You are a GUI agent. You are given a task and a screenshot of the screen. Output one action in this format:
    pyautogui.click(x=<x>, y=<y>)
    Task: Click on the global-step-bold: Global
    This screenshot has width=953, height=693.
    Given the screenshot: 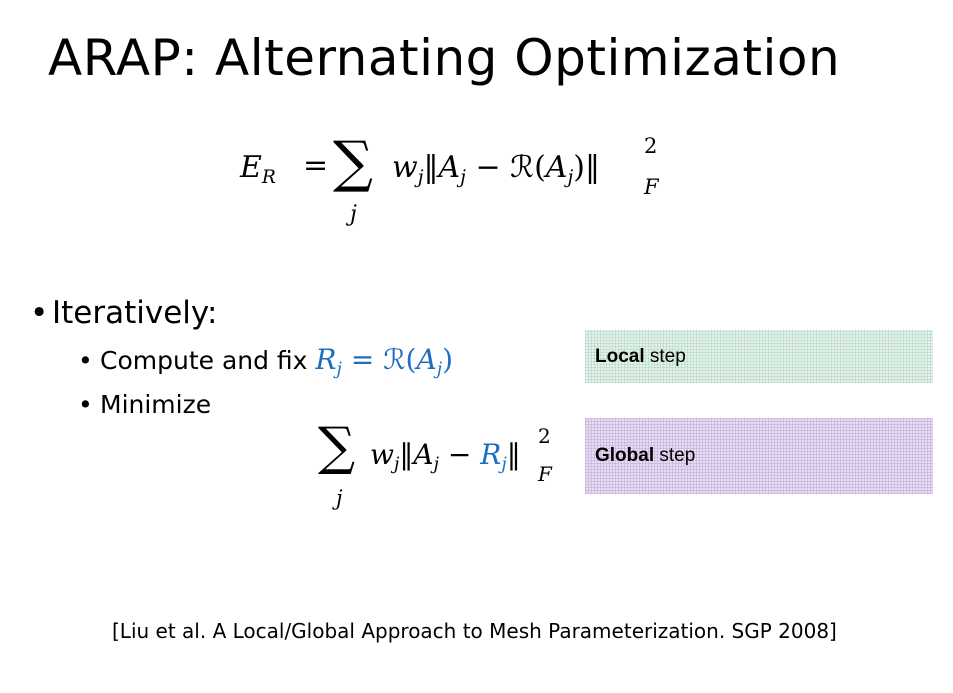 What is the action you would take?
    pyautogui.click(x=625, y=455)
    